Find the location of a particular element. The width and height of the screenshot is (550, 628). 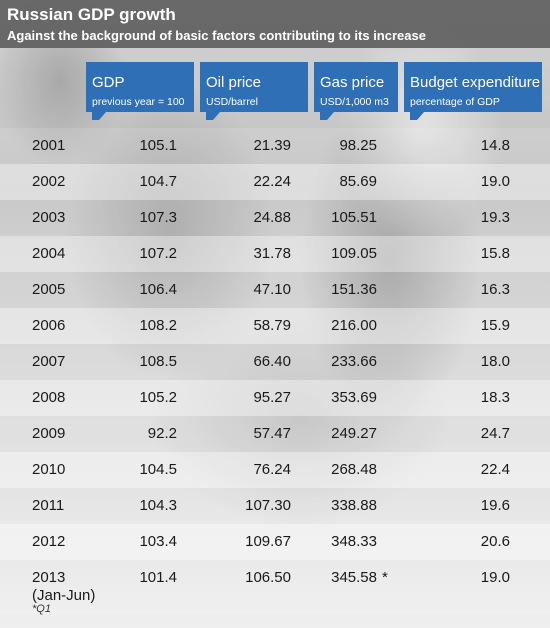

year-cell: 2011 is located at coordinates (48, 505).